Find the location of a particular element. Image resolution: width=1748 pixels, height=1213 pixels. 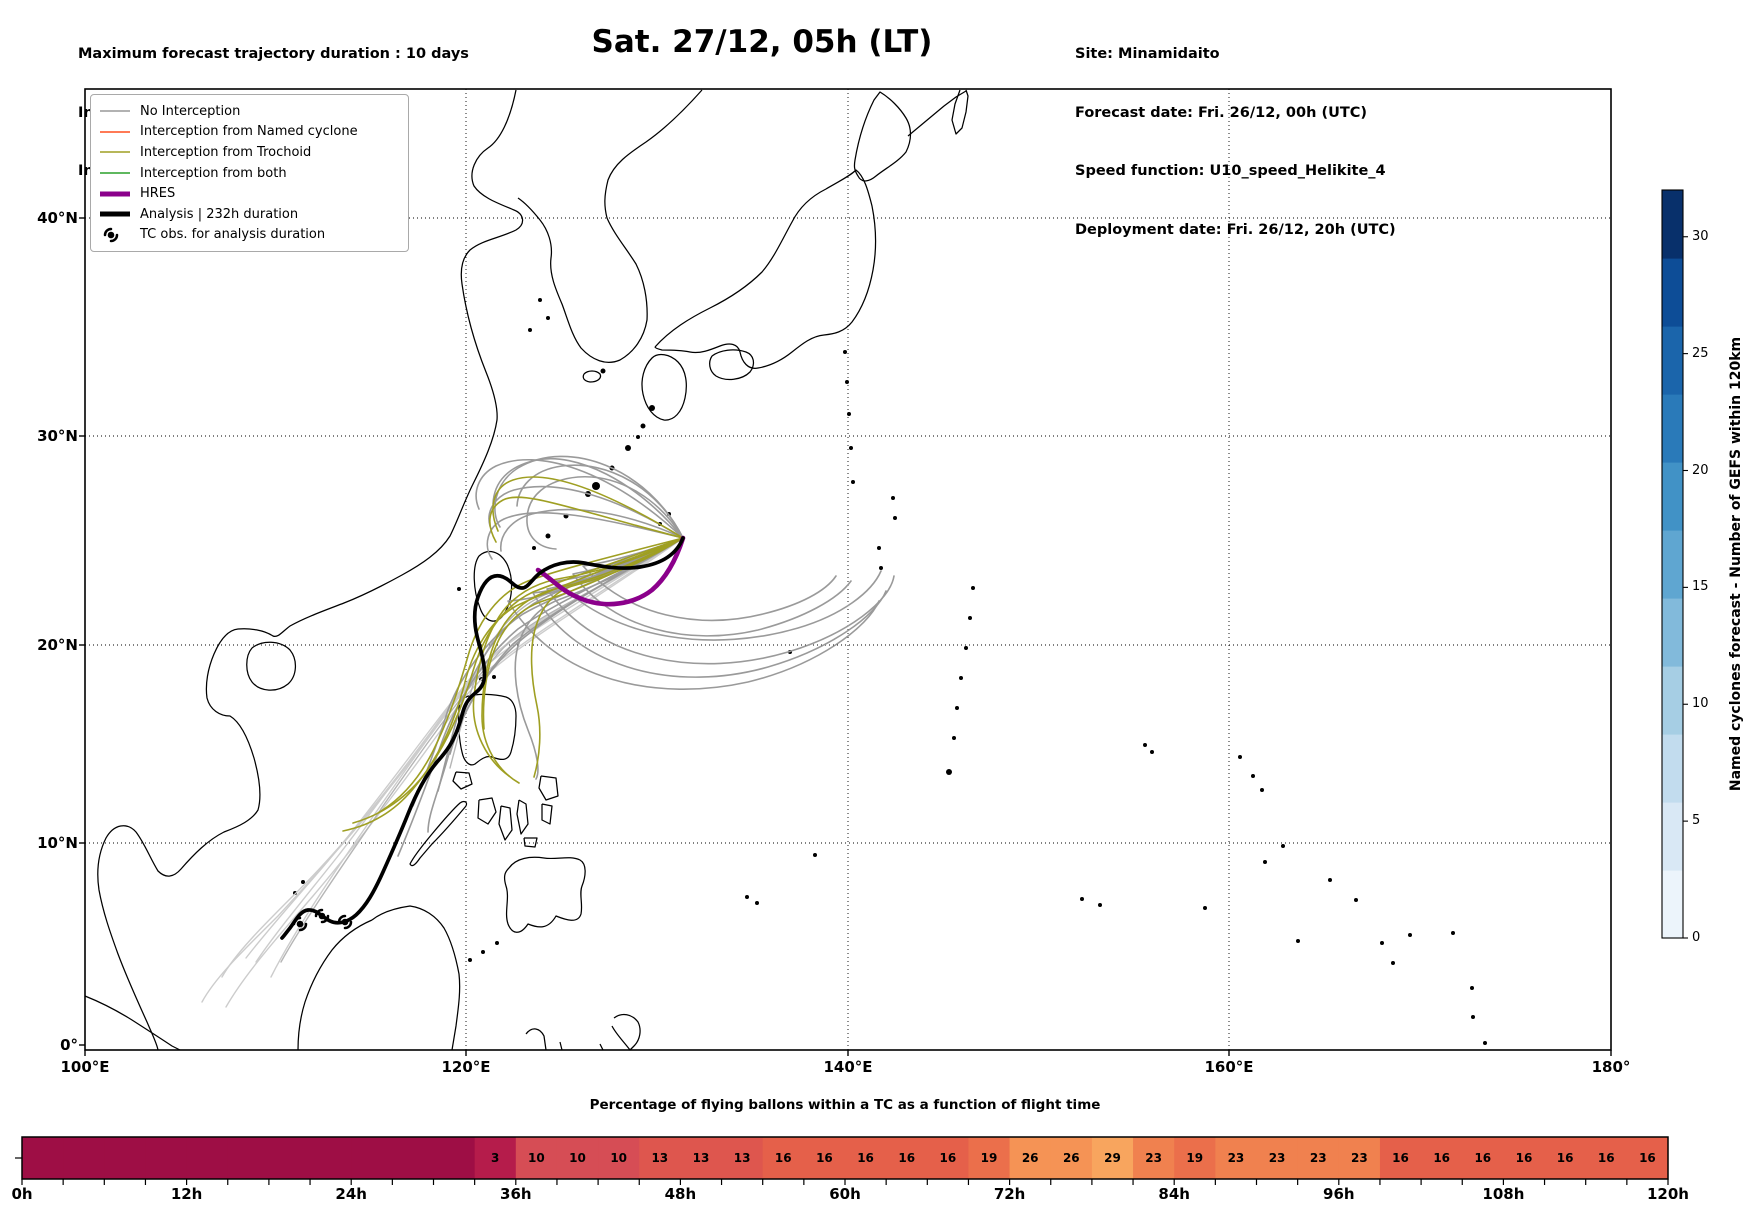

site-text: Site: Minamidaito is located at coordinates (1147, 54).